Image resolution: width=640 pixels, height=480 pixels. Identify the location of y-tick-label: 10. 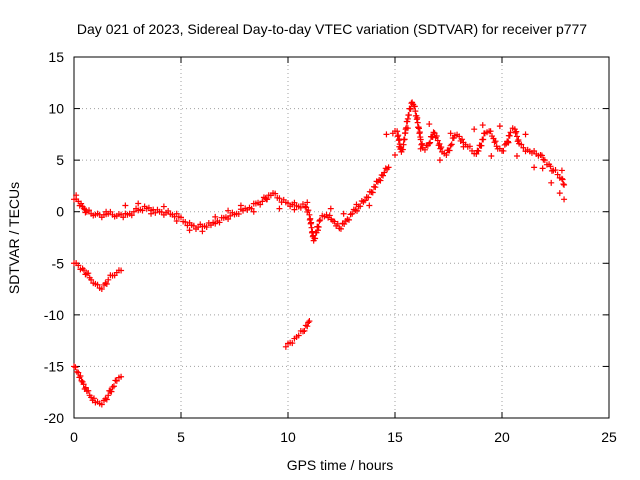
(56, 109).